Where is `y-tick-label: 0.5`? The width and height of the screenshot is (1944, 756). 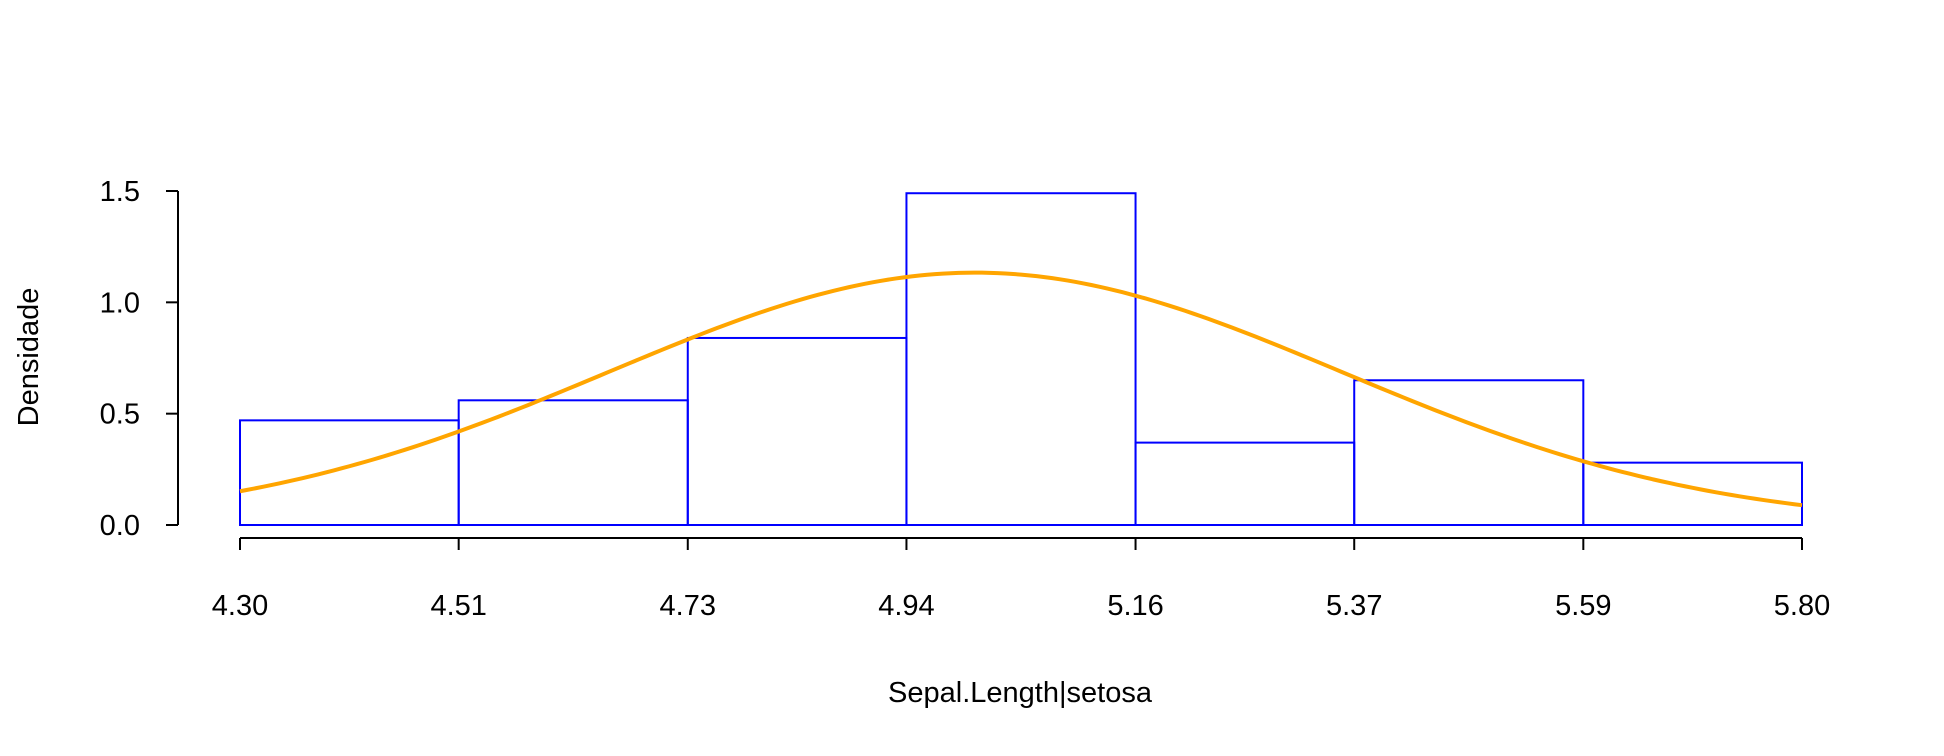
y-tick-label: 0.5 is located at coordinates (120, 415).